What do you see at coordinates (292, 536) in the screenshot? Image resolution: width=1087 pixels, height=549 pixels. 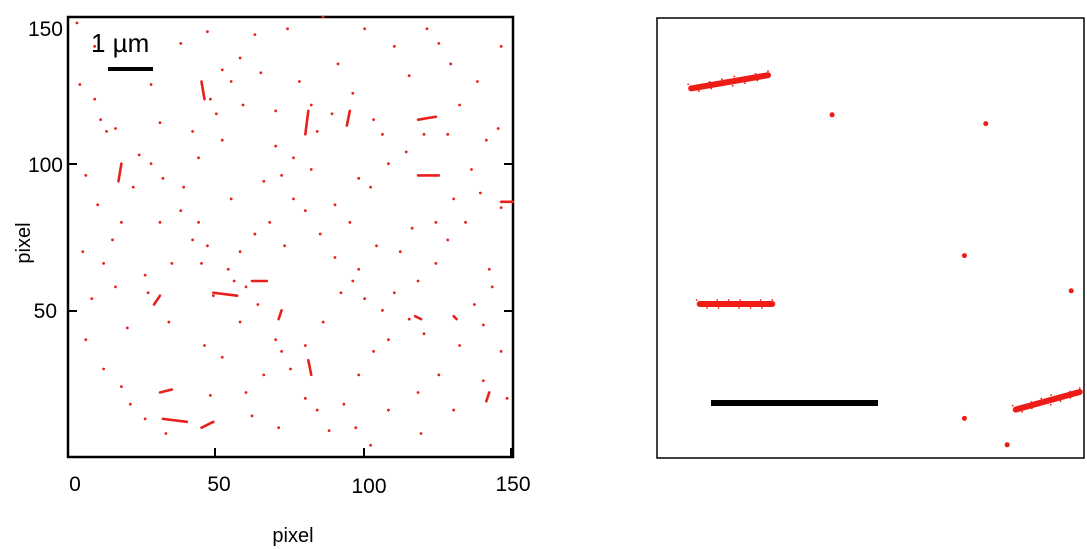 I see `x-axis-title: pixel` at bounding box center [292, 536].